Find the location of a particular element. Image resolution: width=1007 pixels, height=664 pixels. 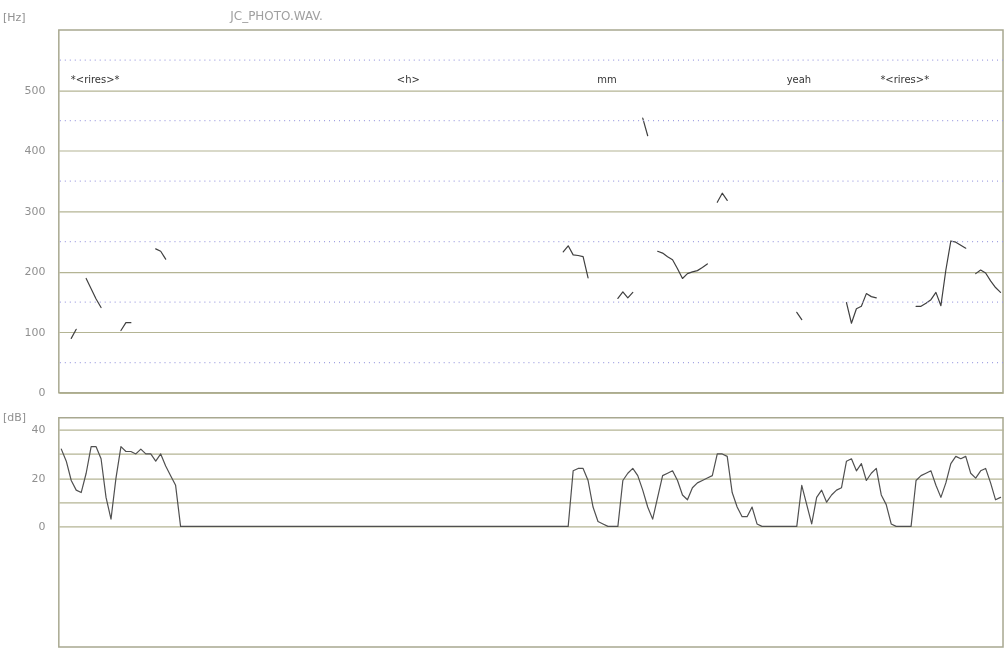

annotation: yeah is located at coordinates (799, 79).